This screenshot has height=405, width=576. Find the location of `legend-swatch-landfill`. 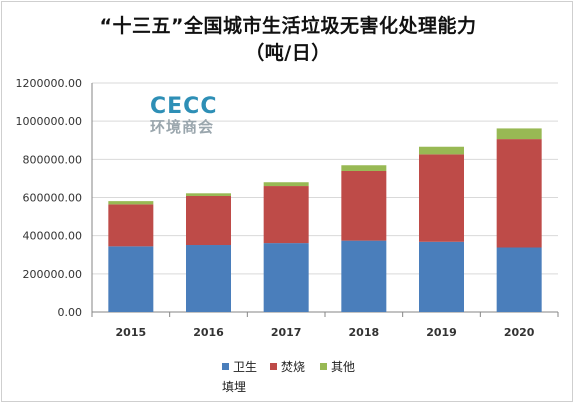

legend-swatch-landfill is located at coordinates (225, 366).